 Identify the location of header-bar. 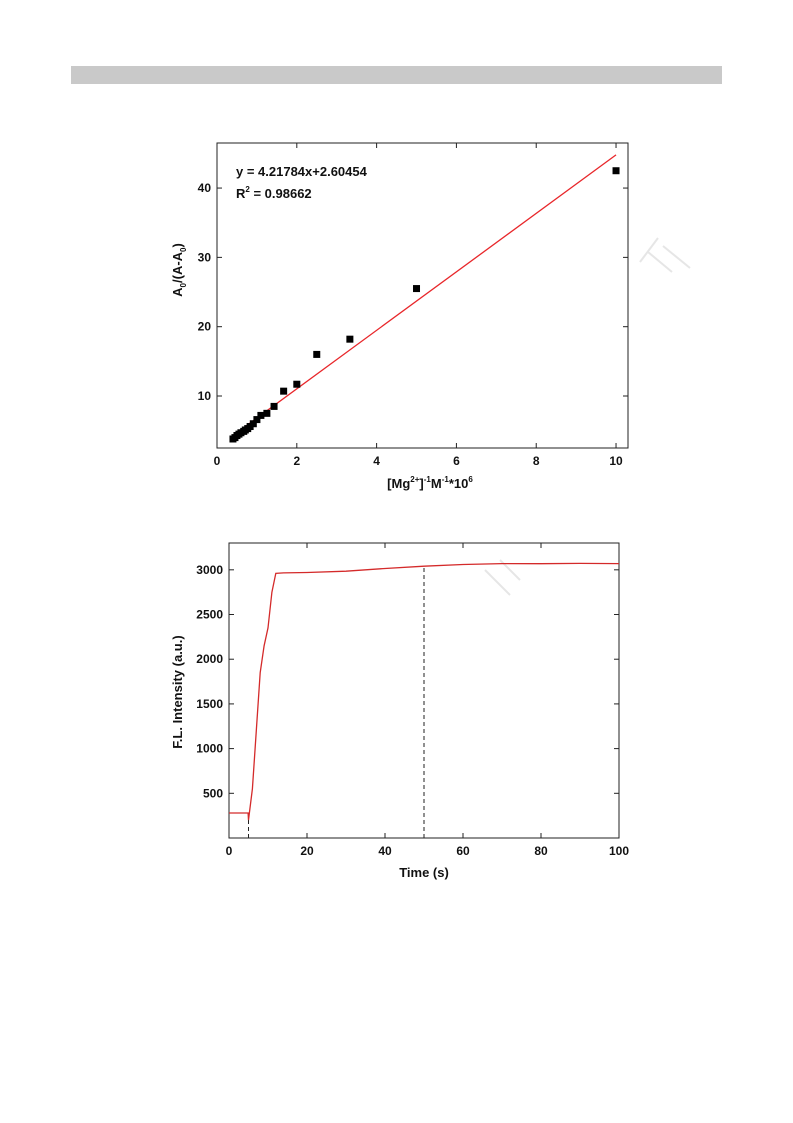
(396, 75).